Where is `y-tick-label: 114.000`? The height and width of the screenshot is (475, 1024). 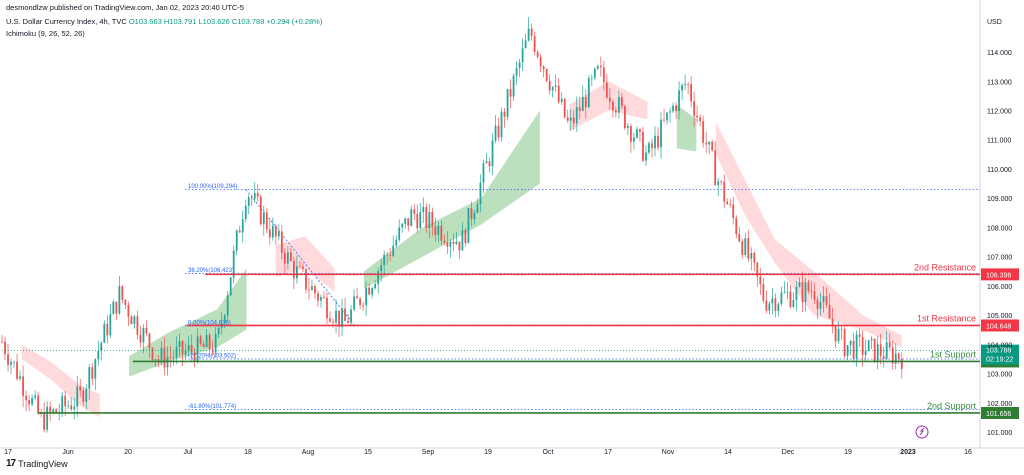 y-tick-label: 114.000 is located at coordinates (999, 53).